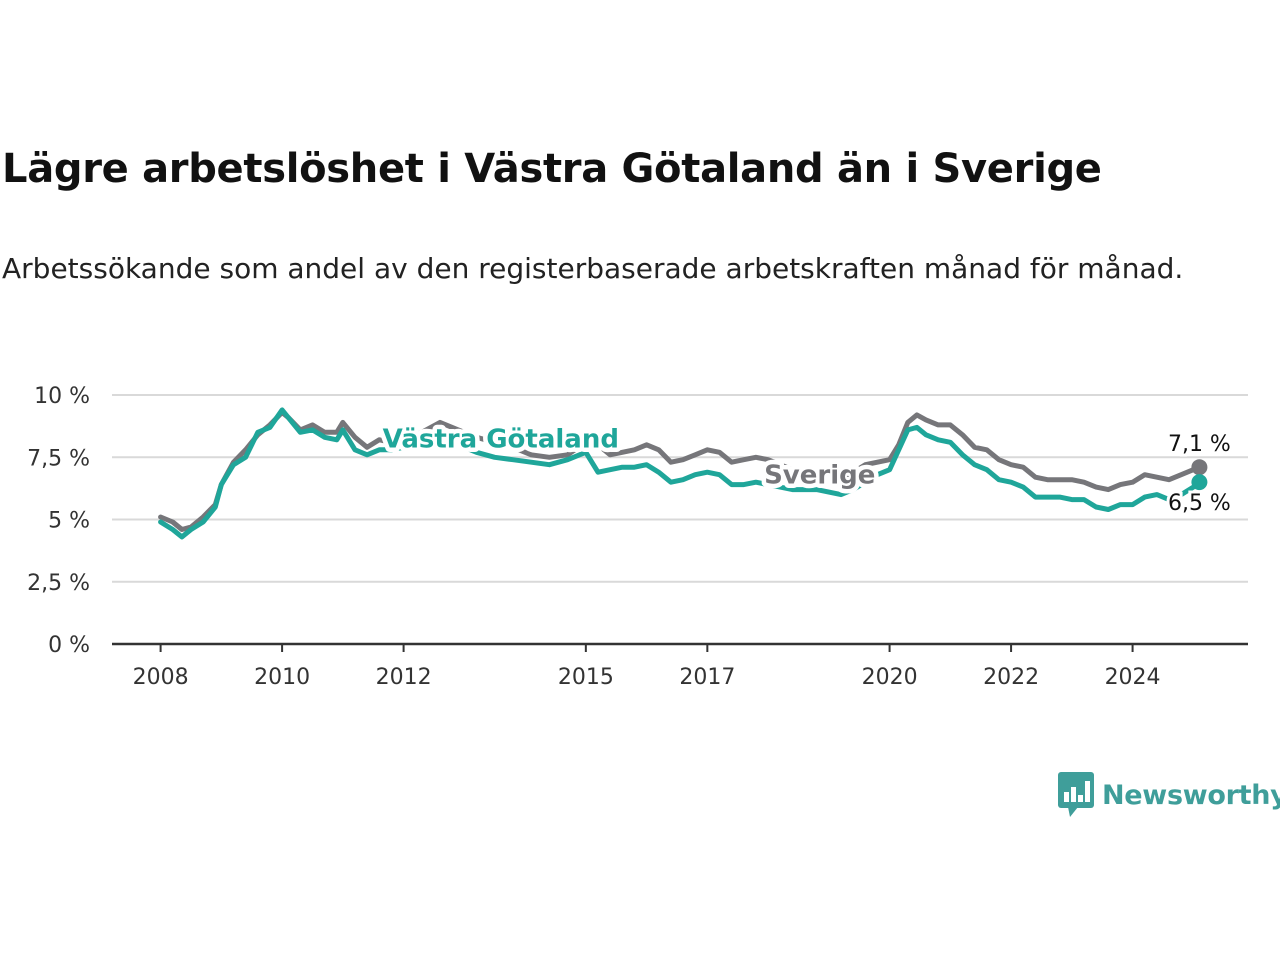 The image size is (1280, 960). What do you see at coordinates (58, 583) in the screenshot?
I see `y-tick-label: 2,5 %` at bounding box center [58, 583].